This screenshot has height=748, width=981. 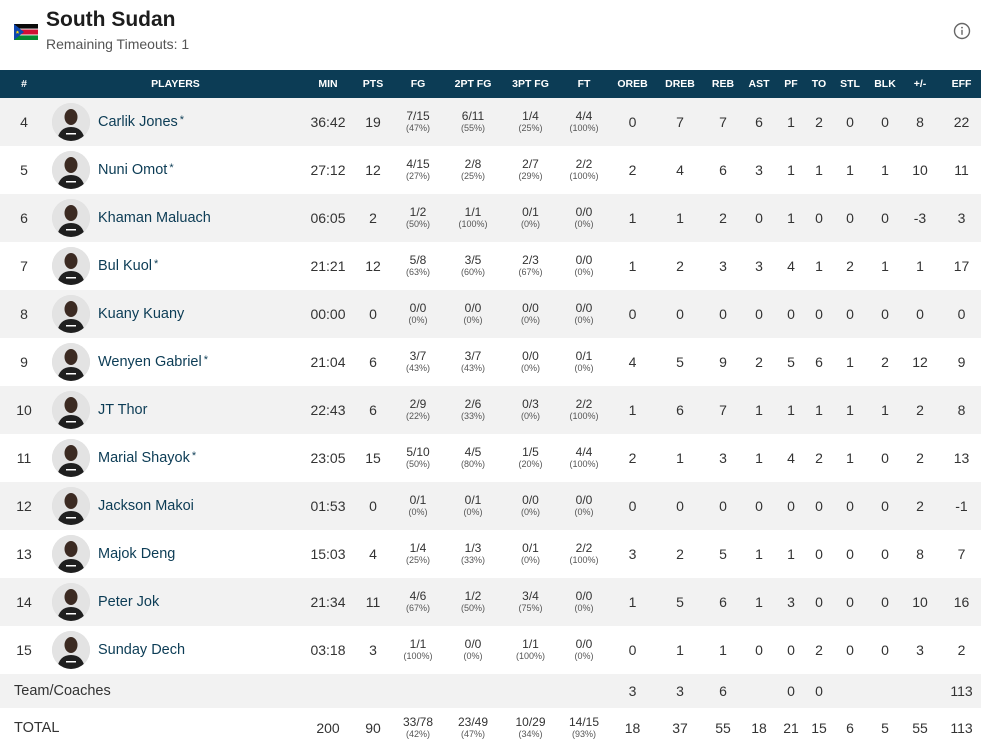 What do you see at coordinates (850, 691) in the screenshot?
I see `steals` at bounding box center [850, 691].